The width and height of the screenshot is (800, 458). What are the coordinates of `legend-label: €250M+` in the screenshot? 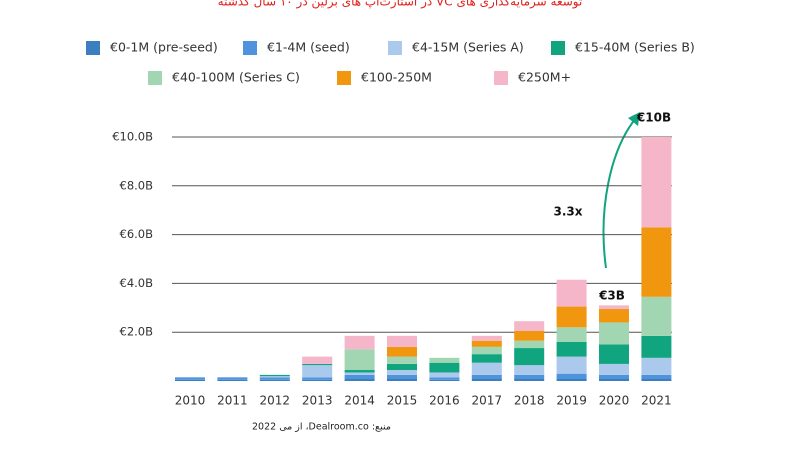 It's located at (544, 77).